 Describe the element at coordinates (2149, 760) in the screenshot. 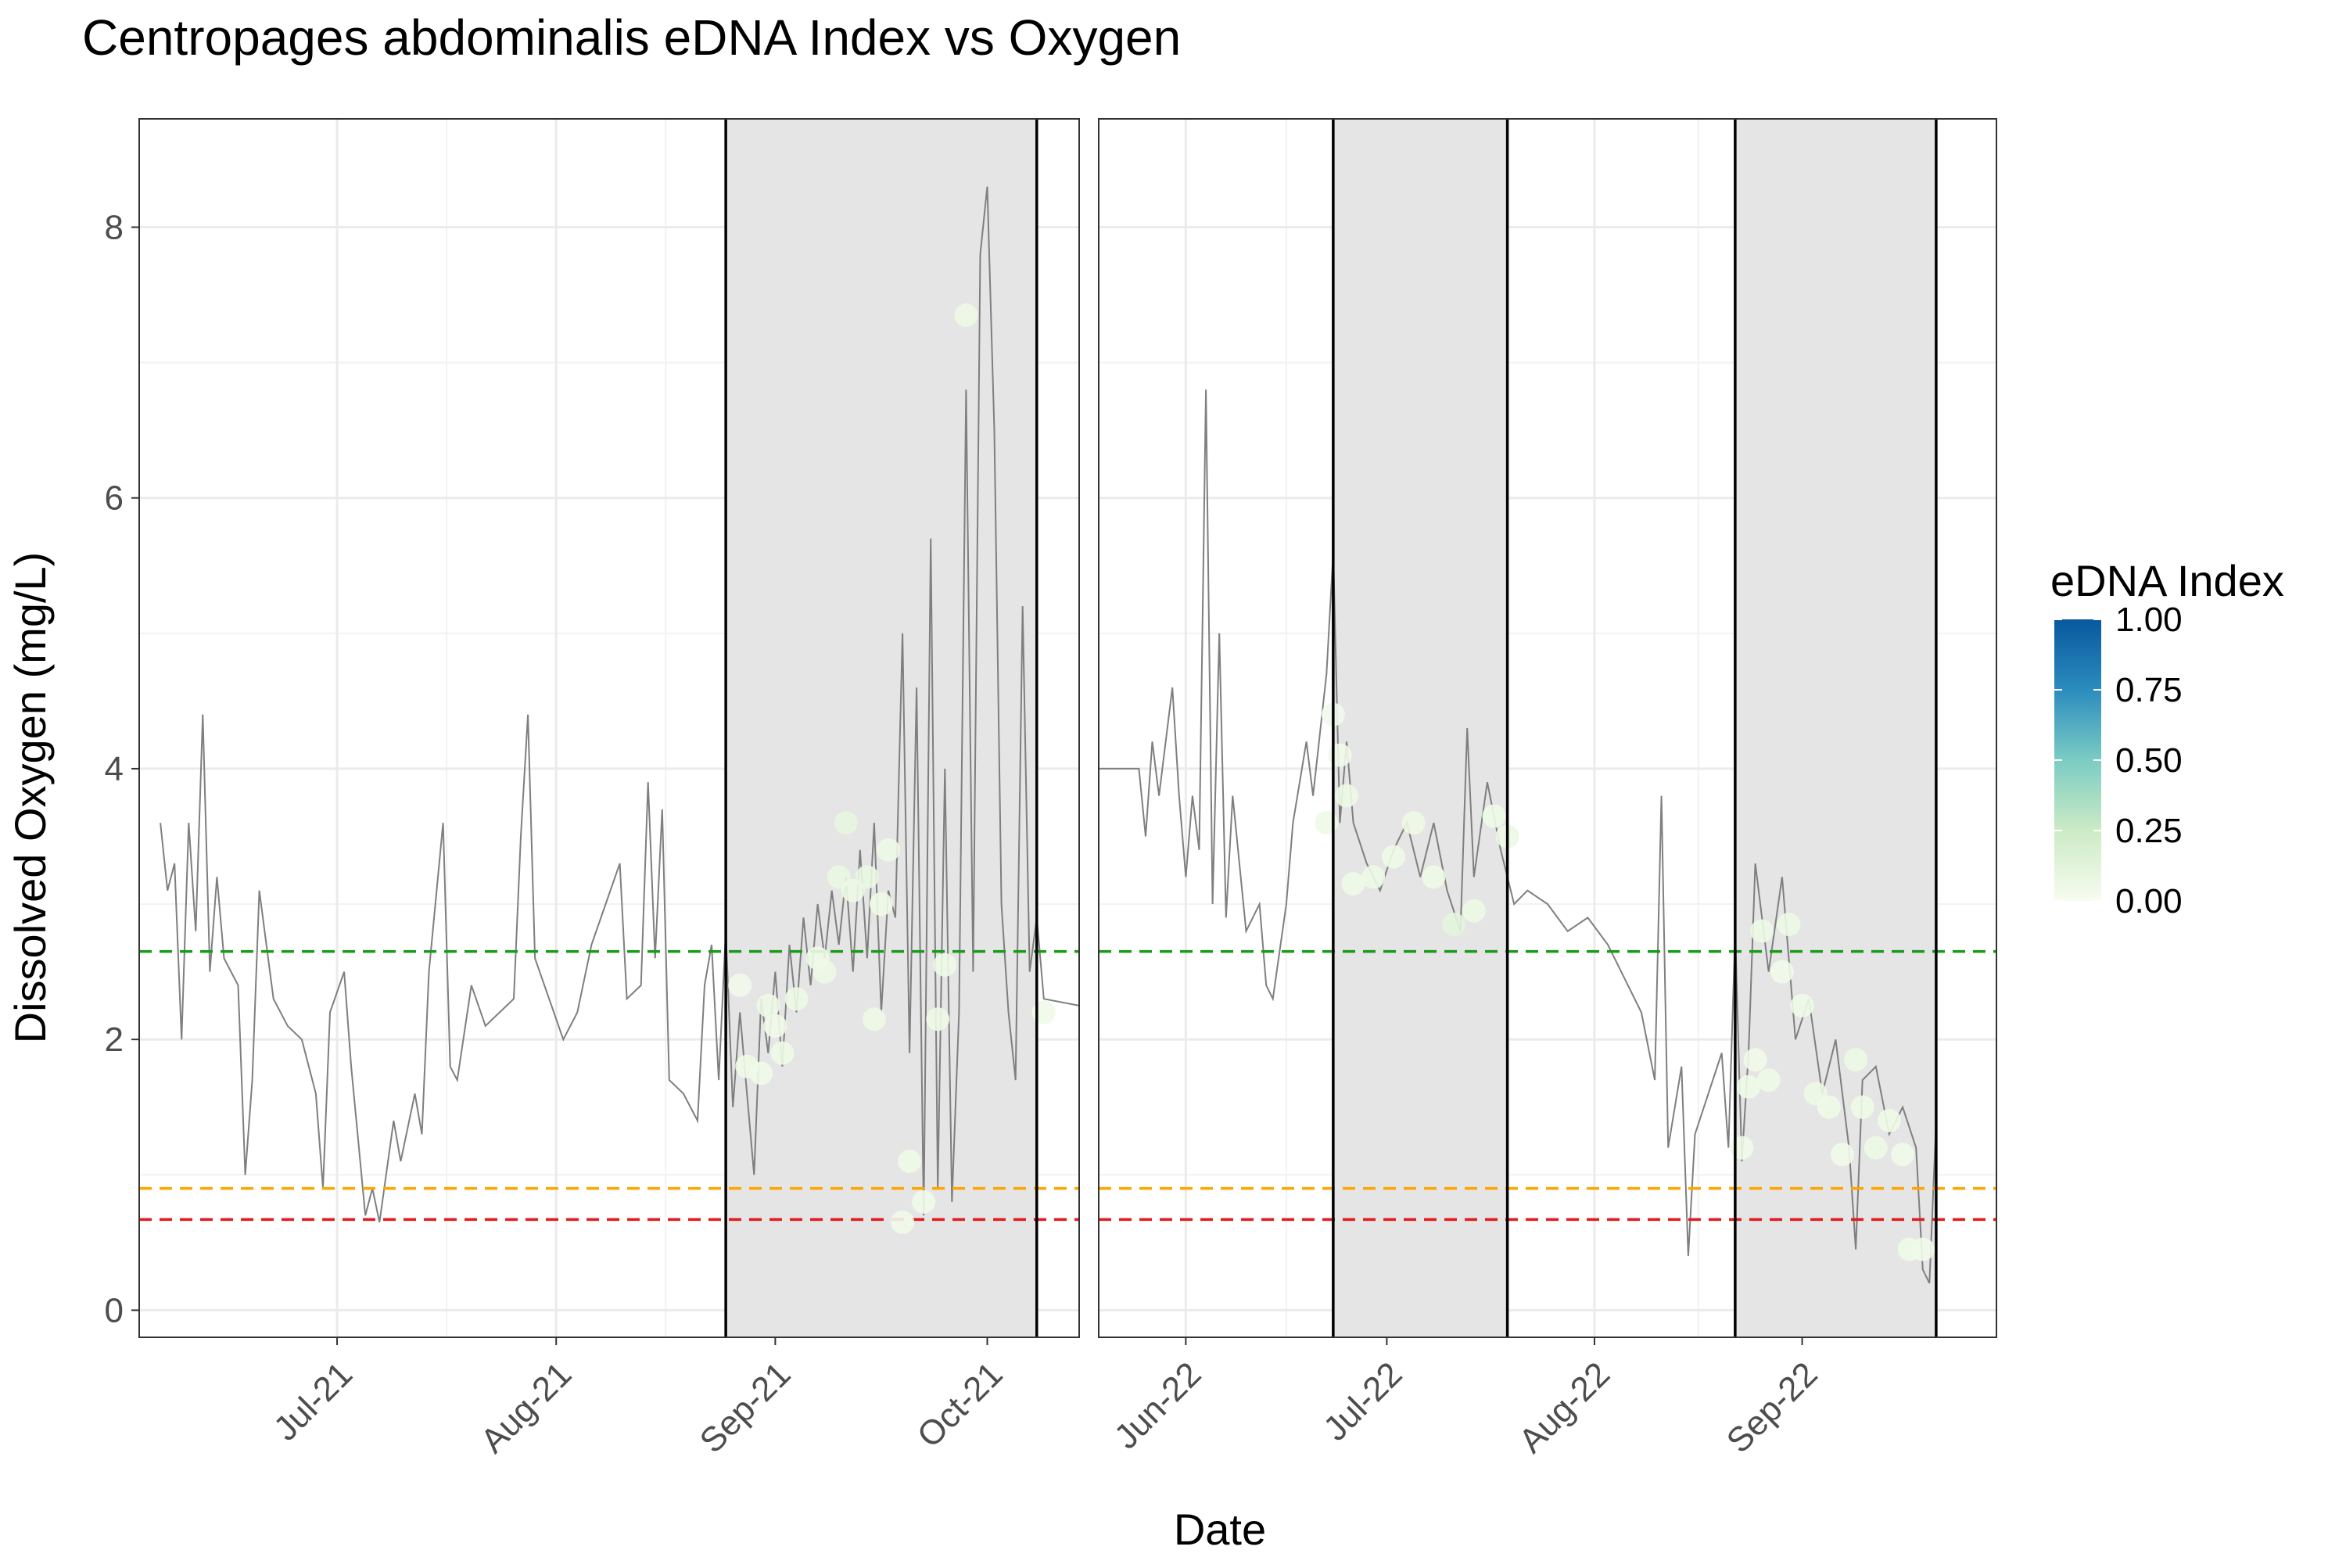

I see `legend-tick-label: 0.50` at that location.